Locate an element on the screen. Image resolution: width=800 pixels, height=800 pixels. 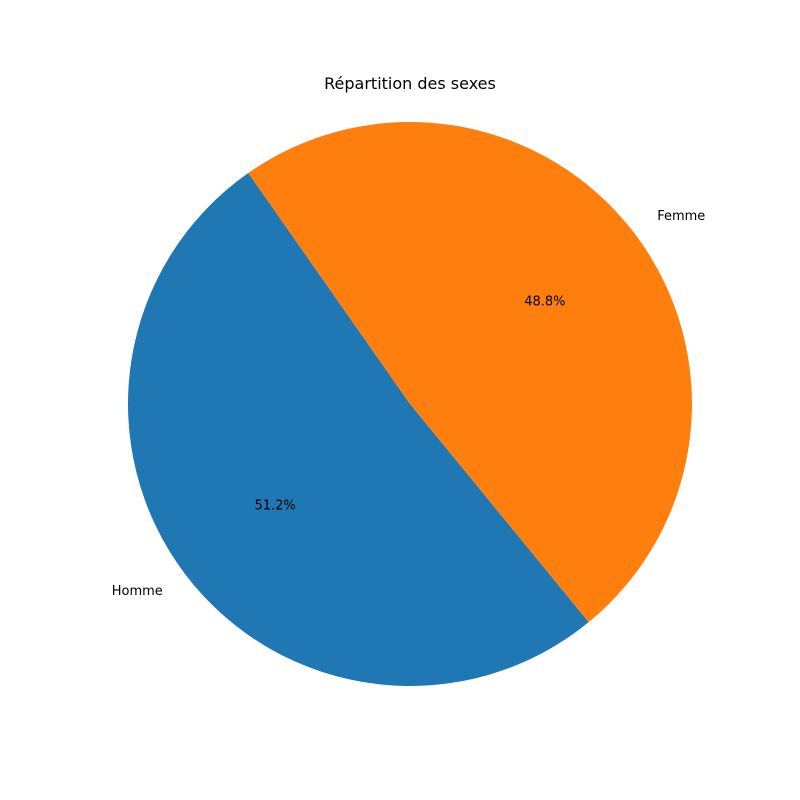
chart-title: Répartition des sexes is located at coordinates (410, 83).